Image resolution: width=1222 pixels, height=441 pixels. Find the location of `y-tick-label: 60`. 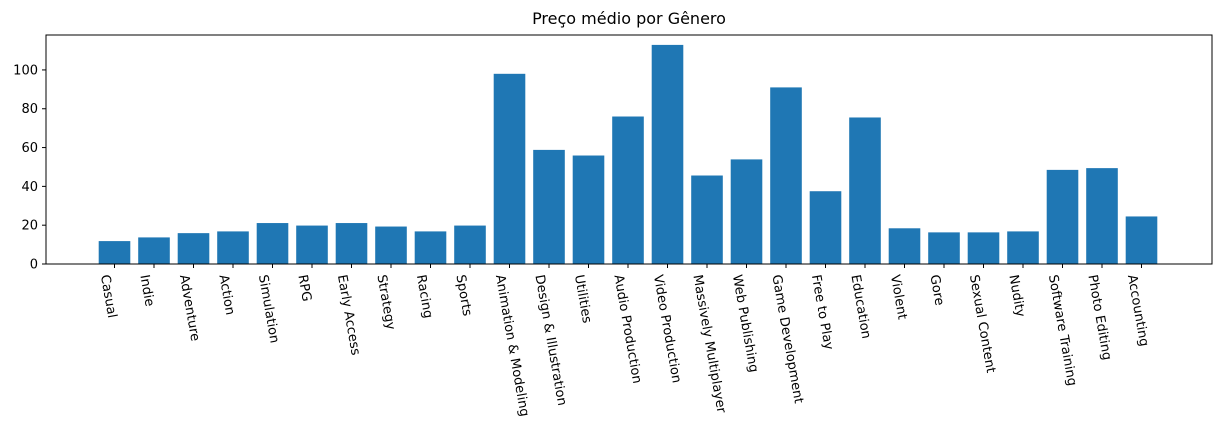

y-tick-label: 60 is located at coordinates (29, 148).